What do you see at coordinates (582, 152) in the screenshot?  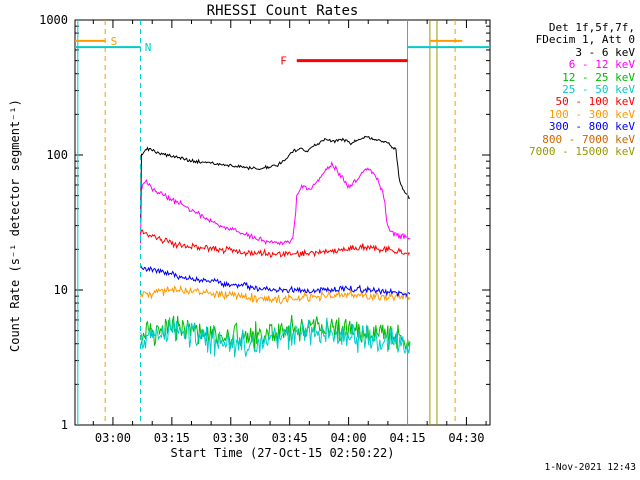 I see `legend-item: 7000 - 15000 keV` at bounding box center [582, 152].